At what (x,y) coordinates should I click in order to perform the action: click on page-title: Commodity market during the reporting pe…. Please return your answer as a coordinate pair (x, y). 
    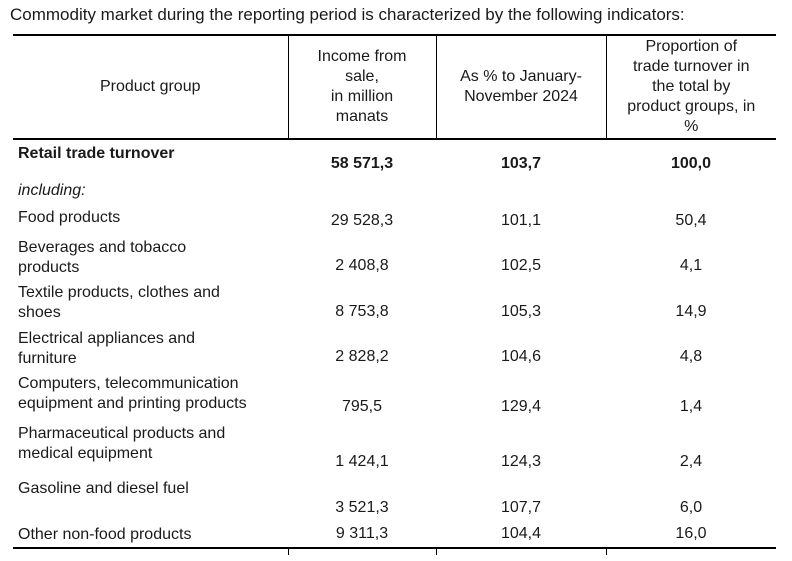
    Looking at the image, I should click on (347, 14).